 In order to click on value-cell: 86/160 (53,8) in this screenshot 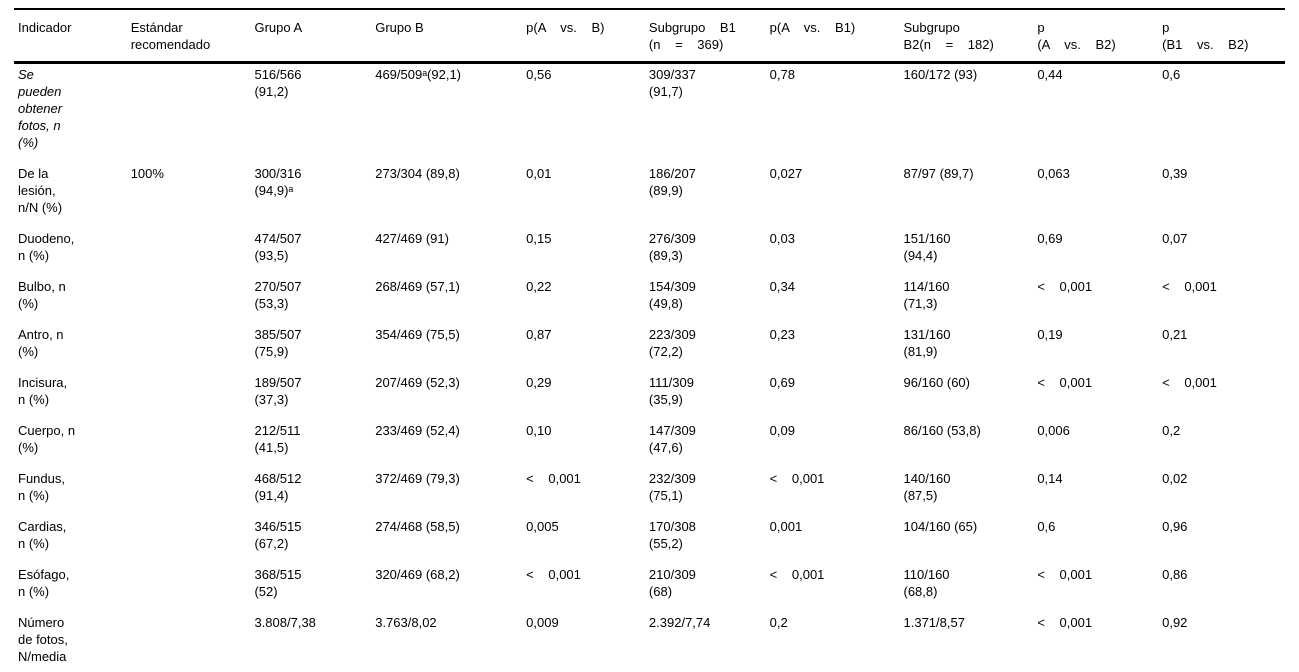, I will do `click(942, 430)`.